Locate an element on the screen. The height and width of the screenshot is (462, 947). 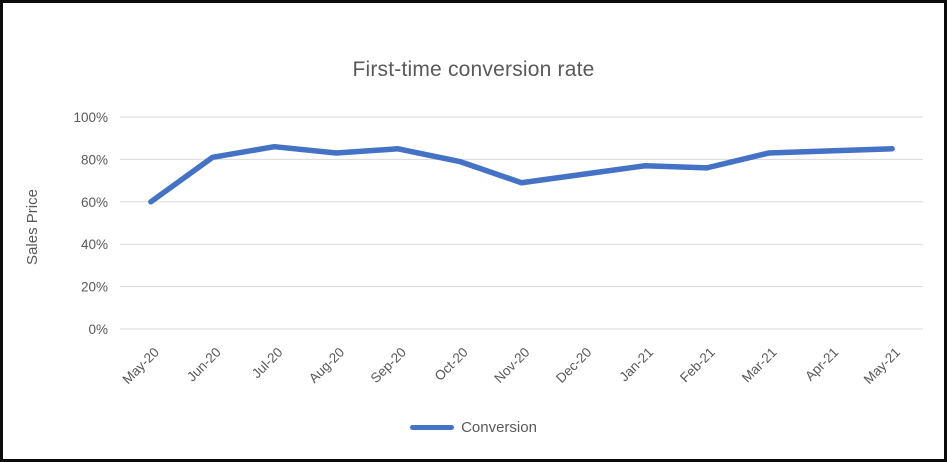
x-tick-label: Jul-20 is located at coordinates (267, 363).